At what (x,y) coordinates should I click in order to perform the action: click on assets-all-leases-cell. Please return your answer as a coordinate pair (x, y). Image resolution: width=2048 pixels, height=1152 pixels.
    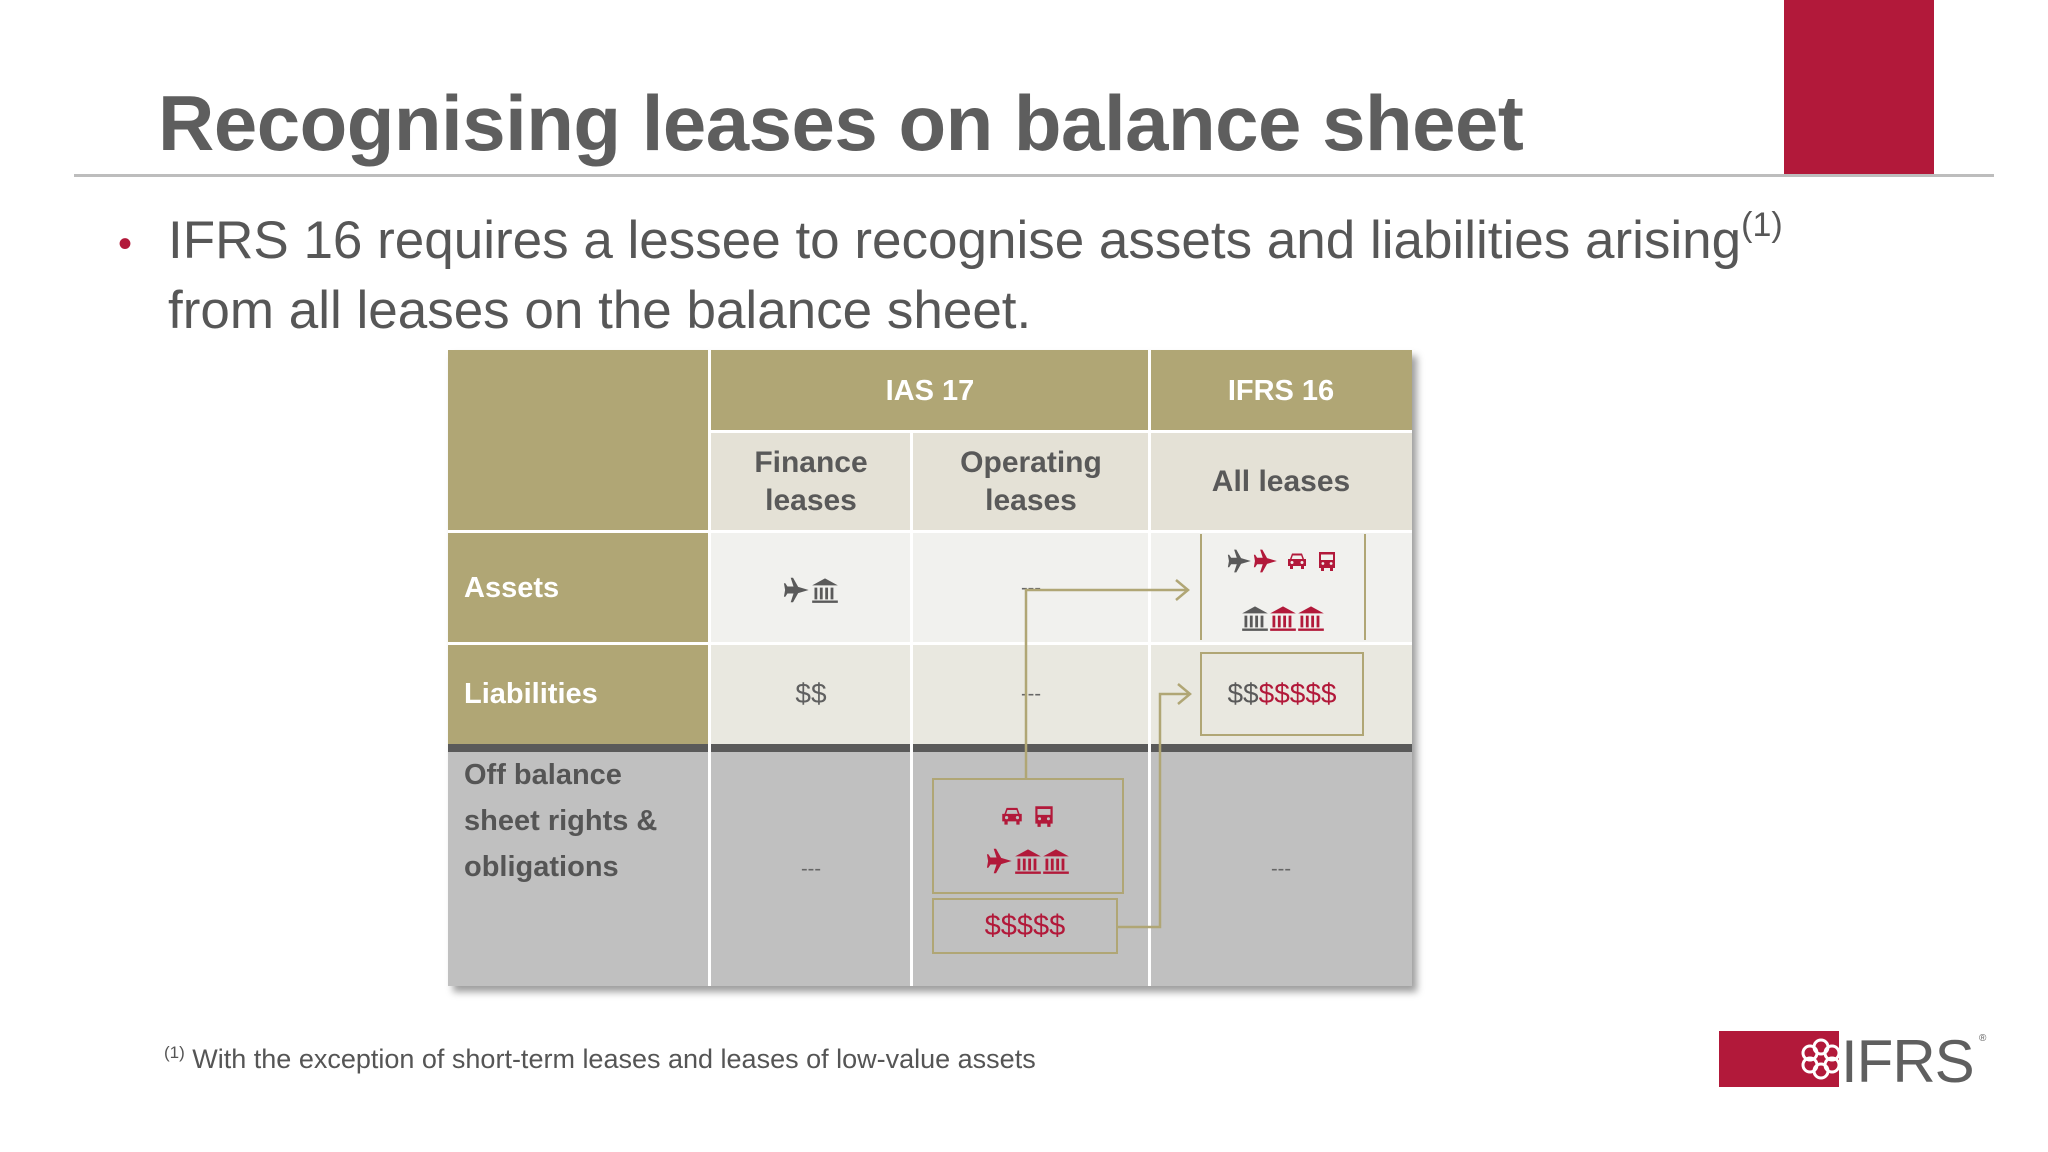
    Looking at the image, I should click on (1281, 588).